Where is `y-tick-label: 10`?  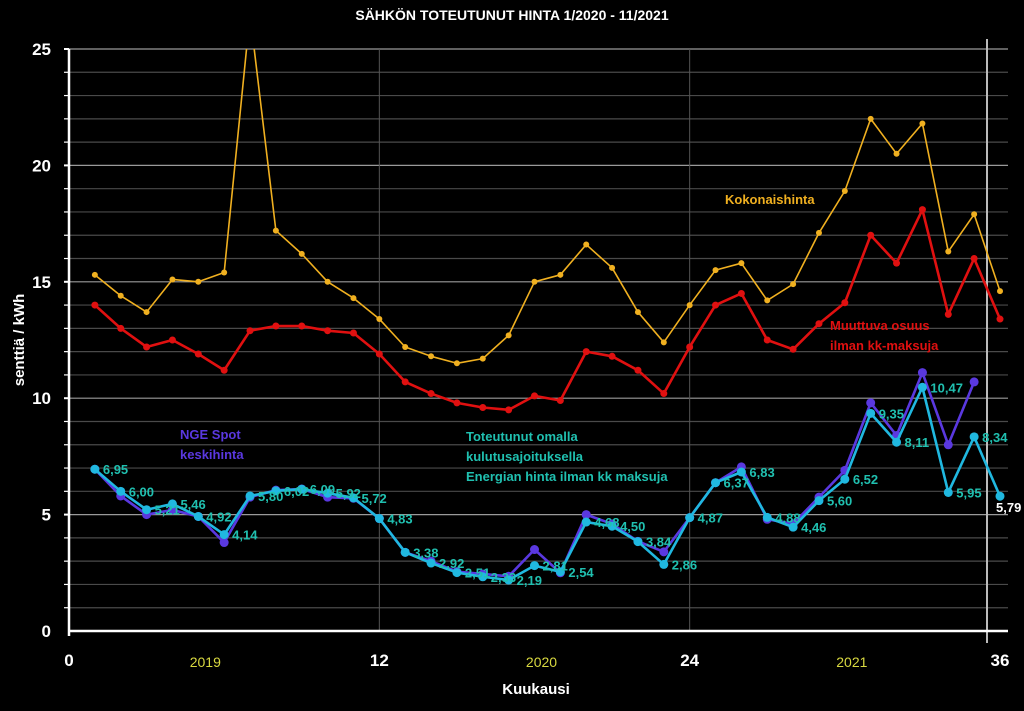
y-tick-label: 10 is located at coordinates (41, 398).